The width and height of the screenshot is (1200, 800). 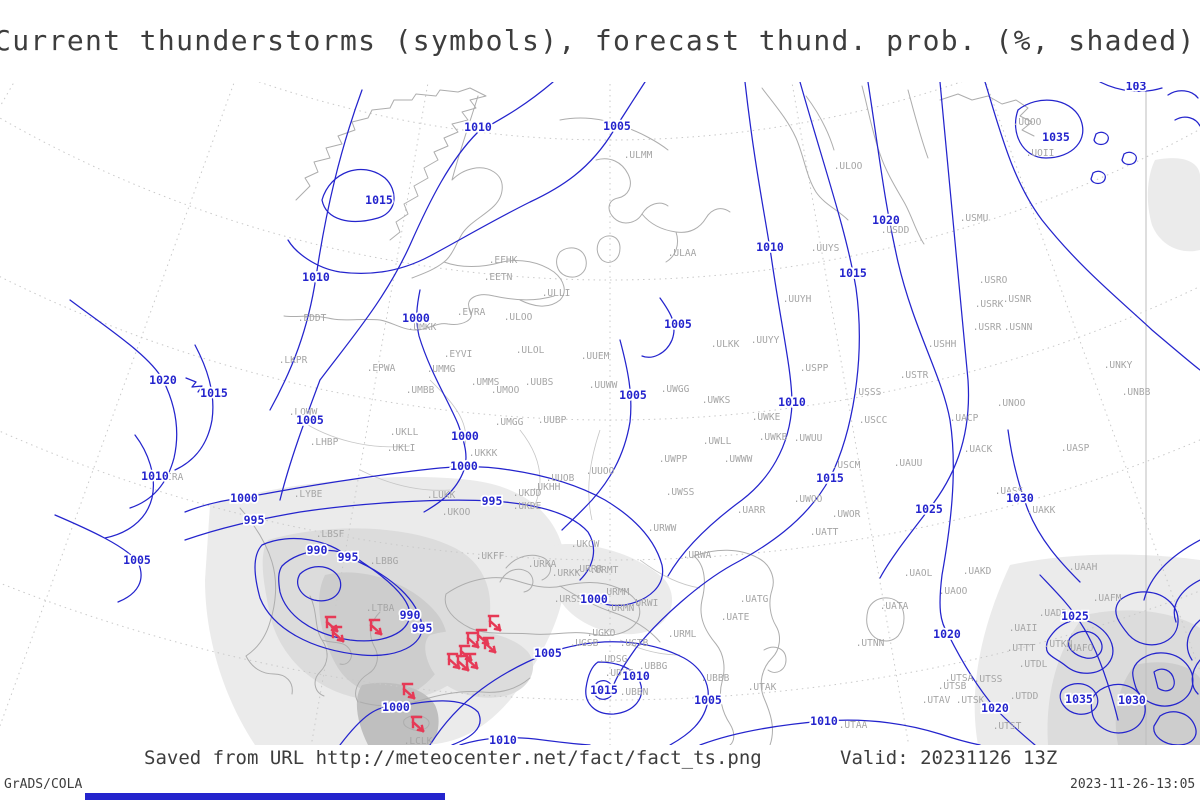 I want to click on station-id-label: .UTTT, so click(x=1021, y=648).